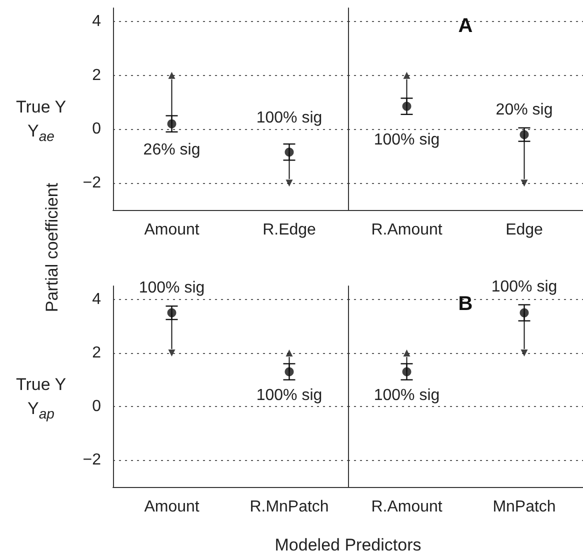 The height and width of the screenshot is (558, 583). I want to click on x-tick-label: MnPatch, so click(524, 507).